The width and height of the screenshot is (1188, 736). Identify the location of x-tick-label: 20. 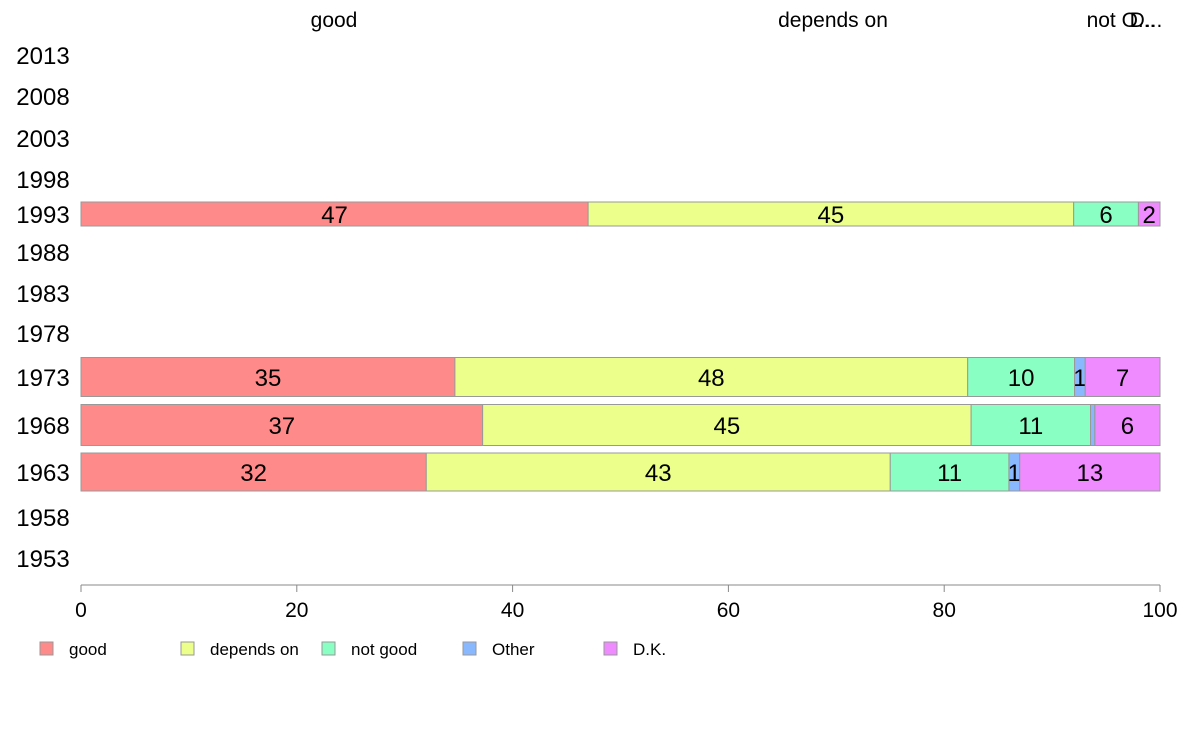
(296, 610).